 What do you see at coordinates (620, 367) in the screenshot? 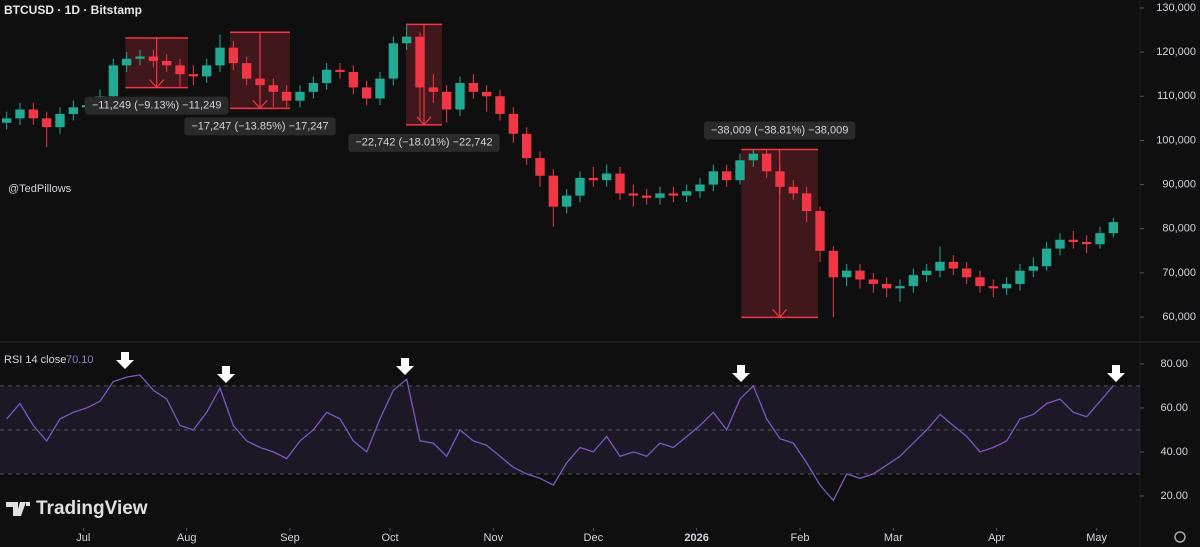
I see `arrows` at bounding box center [620, 367].